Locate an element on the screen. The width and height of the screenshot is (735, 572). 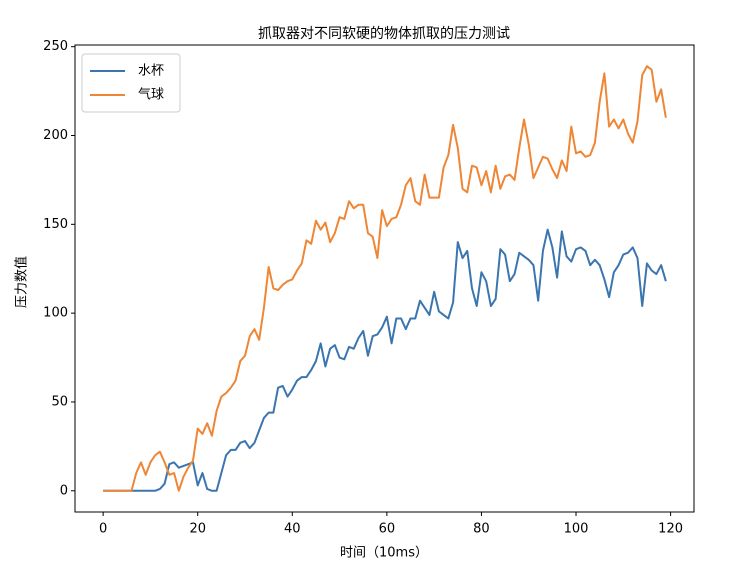
y-tick-label: 50 is located at coordinates (59, 401).